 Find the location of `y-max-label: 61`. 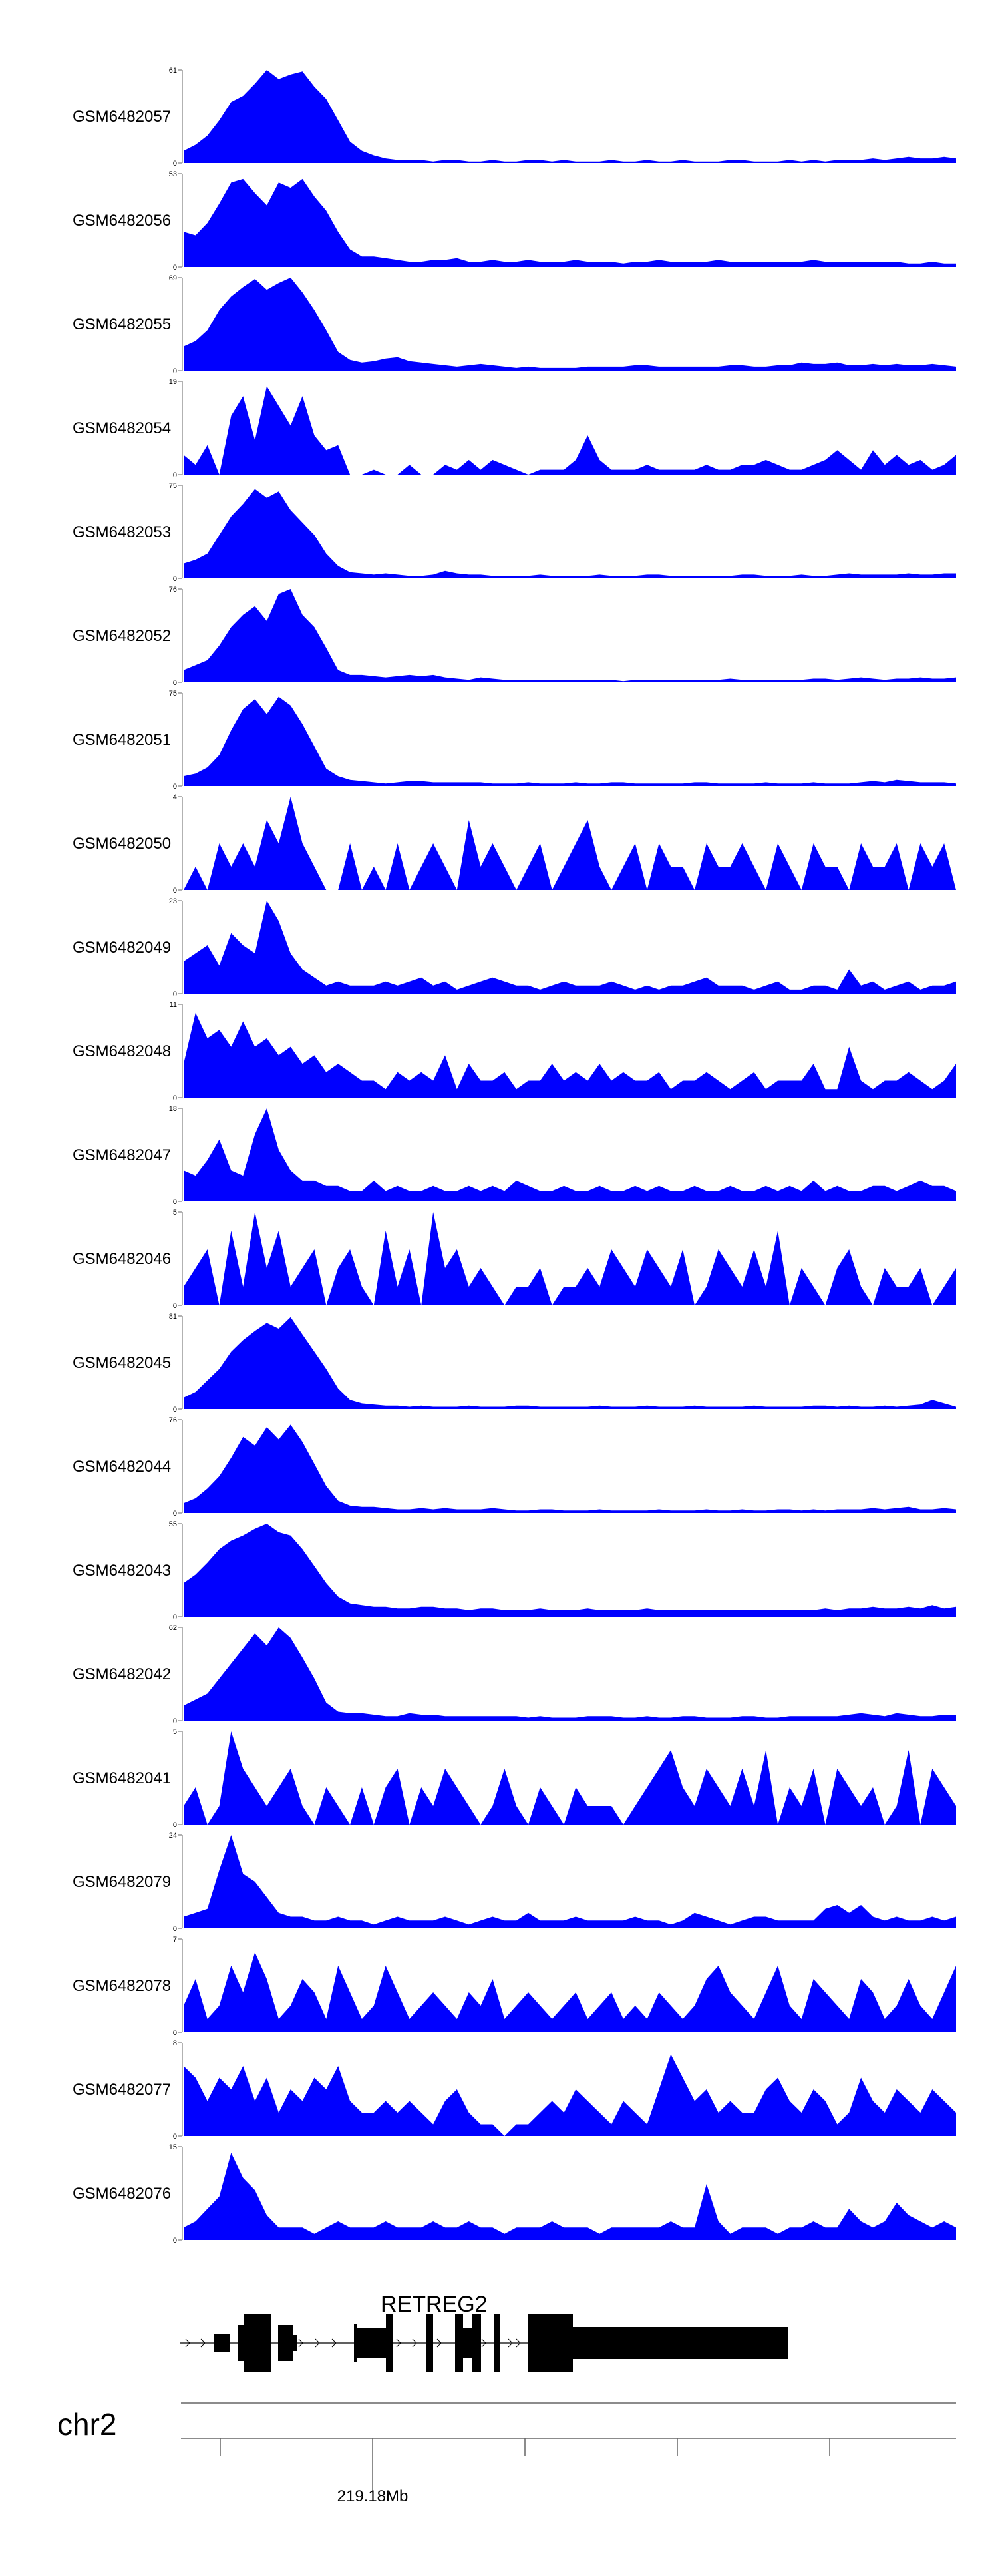

y-max-label: 61 is located at coordinates (173, 71).